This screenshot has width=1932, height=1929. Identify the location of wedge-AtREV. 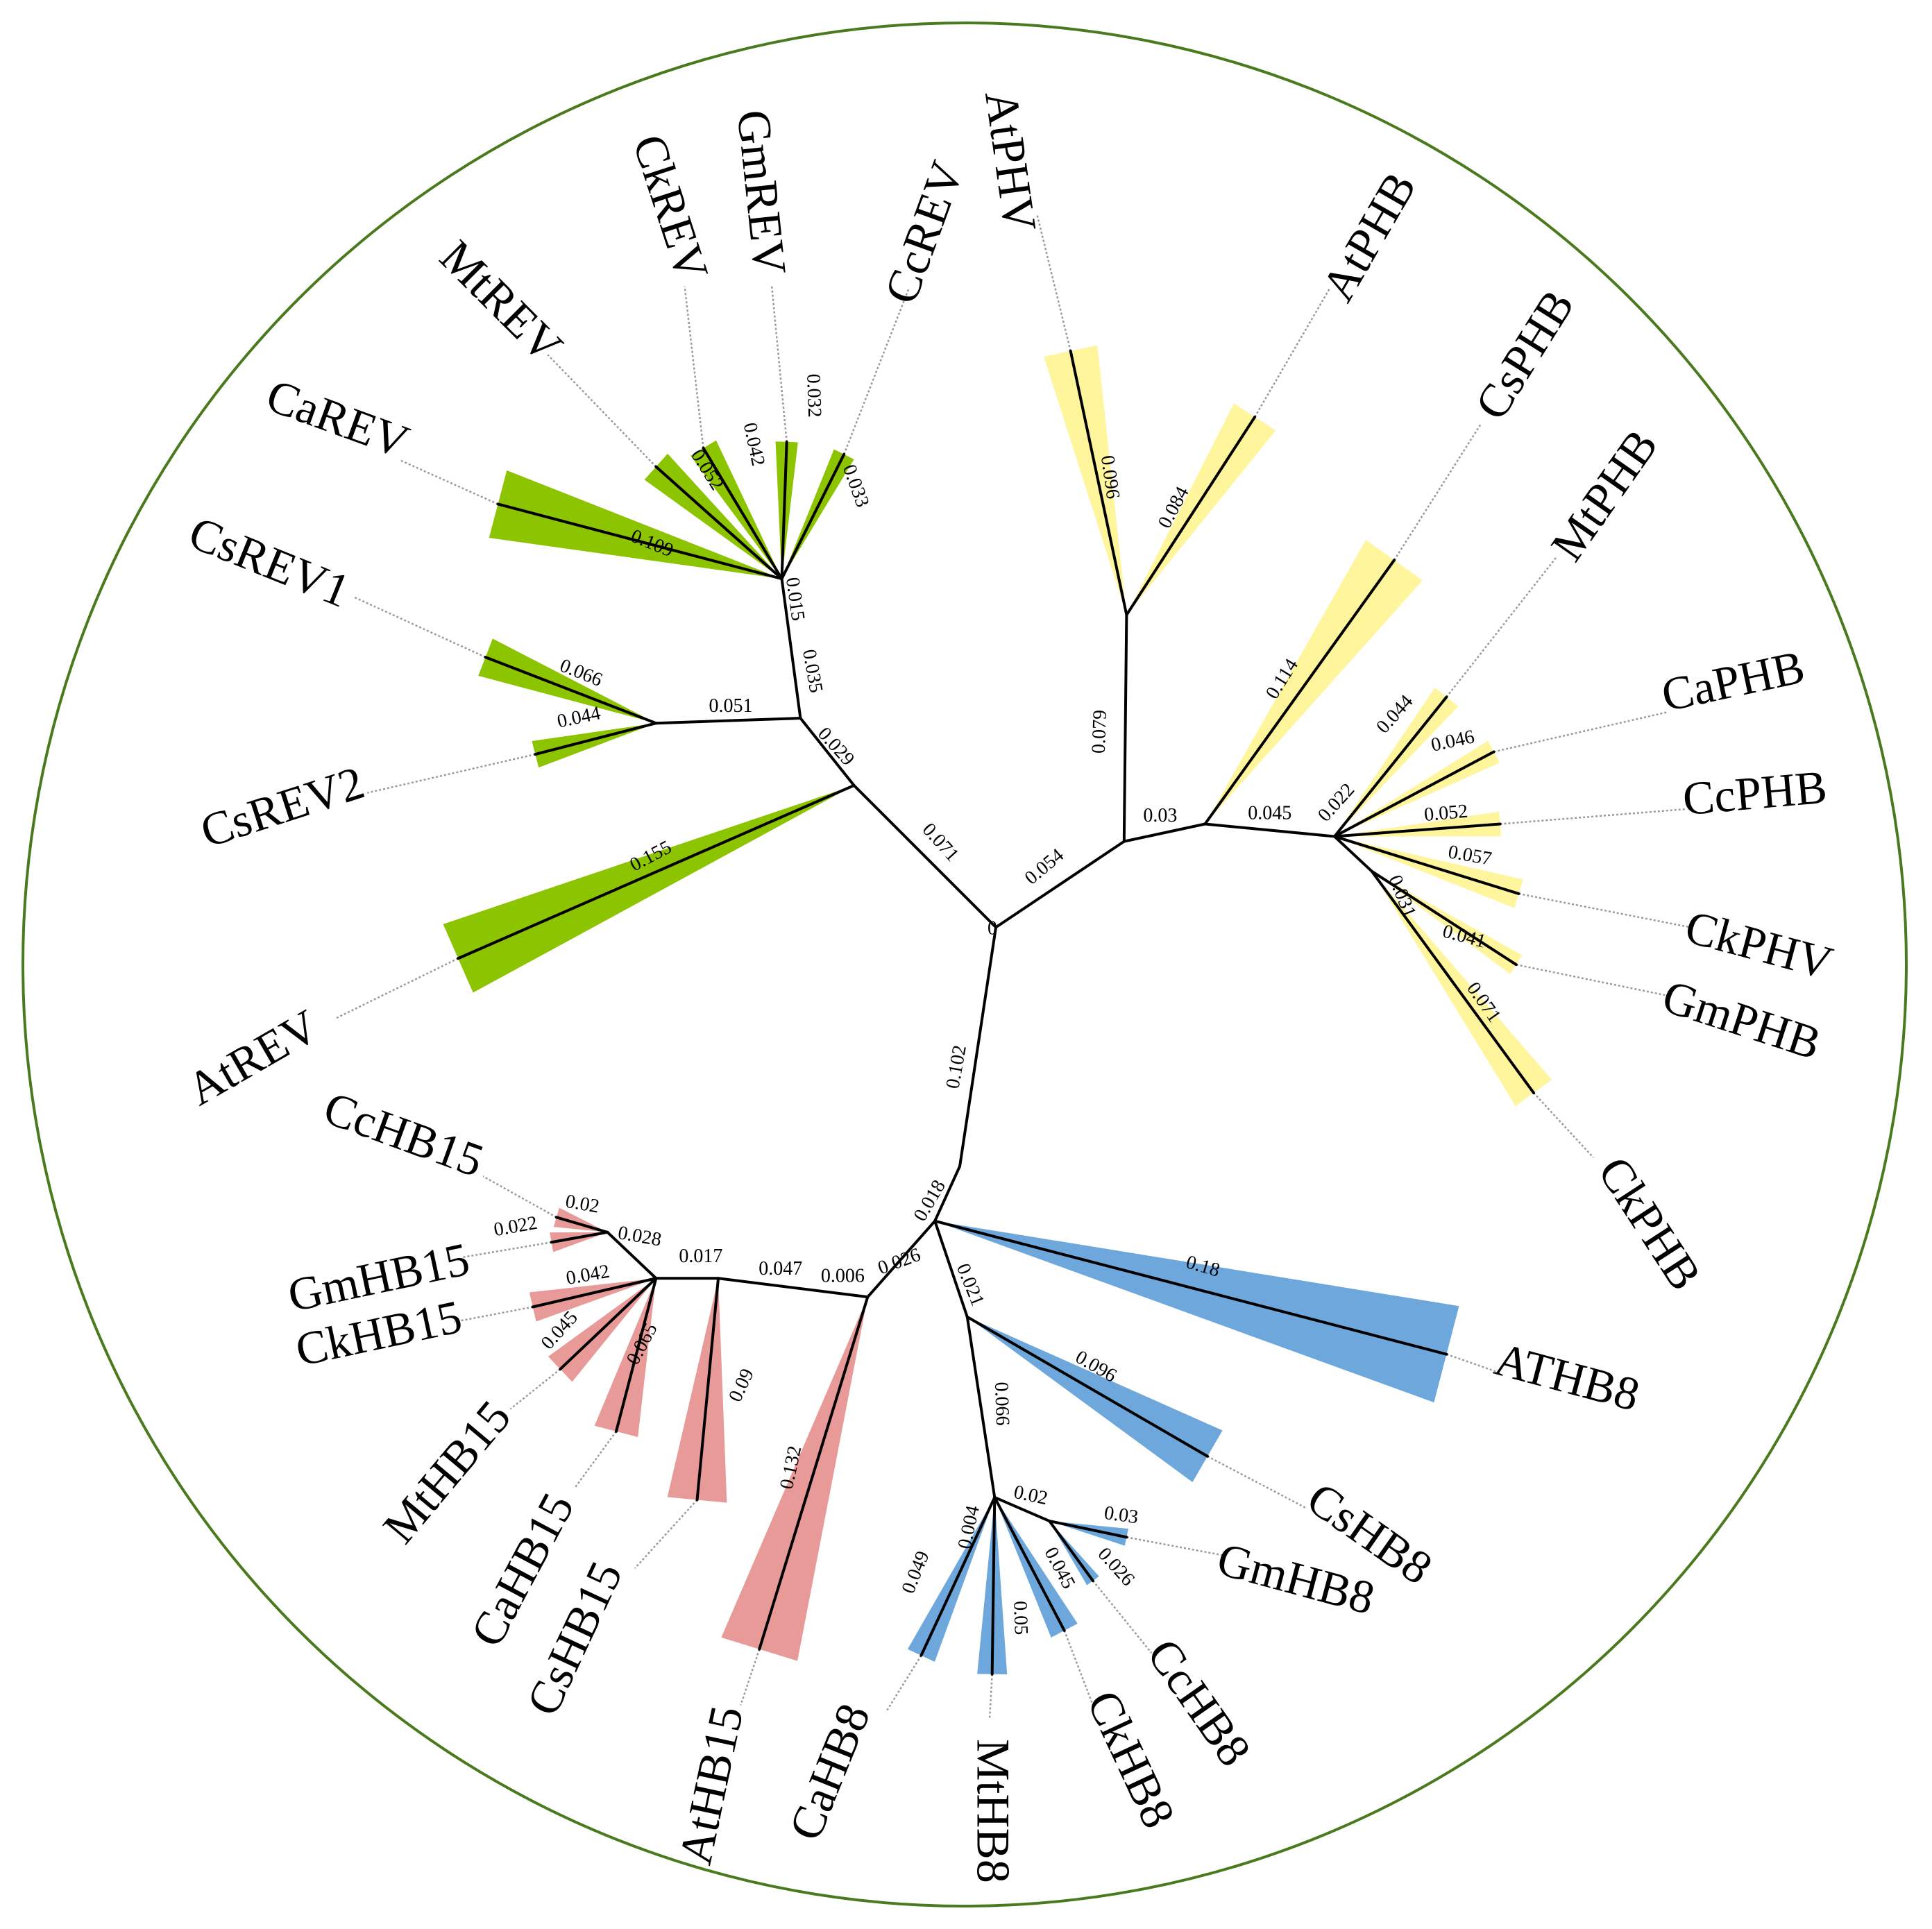
(648, 889).